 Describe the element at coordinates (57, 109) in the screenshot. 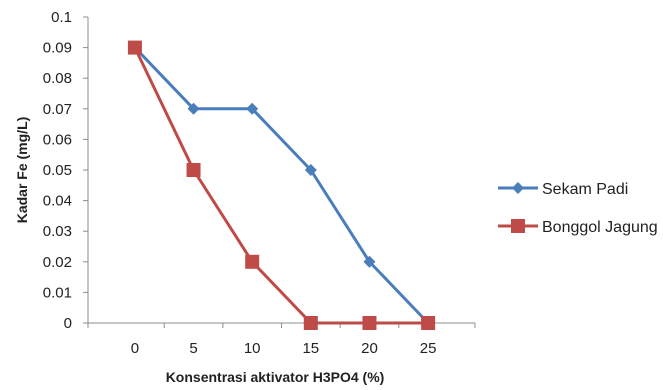

I see `y-tick-label: 0.07` at that location.